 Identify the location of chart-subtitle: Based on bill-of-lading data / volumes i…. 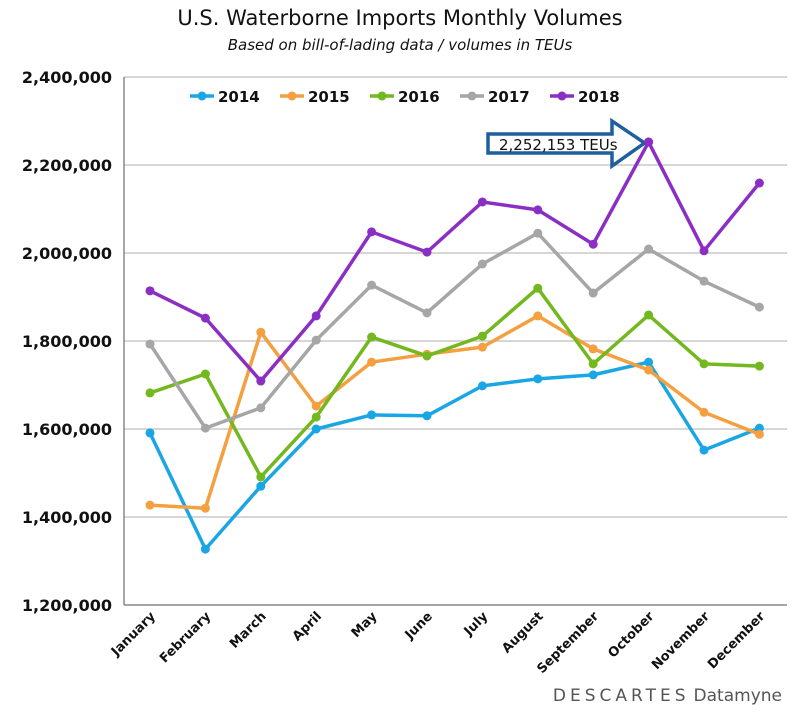
(400, 45).